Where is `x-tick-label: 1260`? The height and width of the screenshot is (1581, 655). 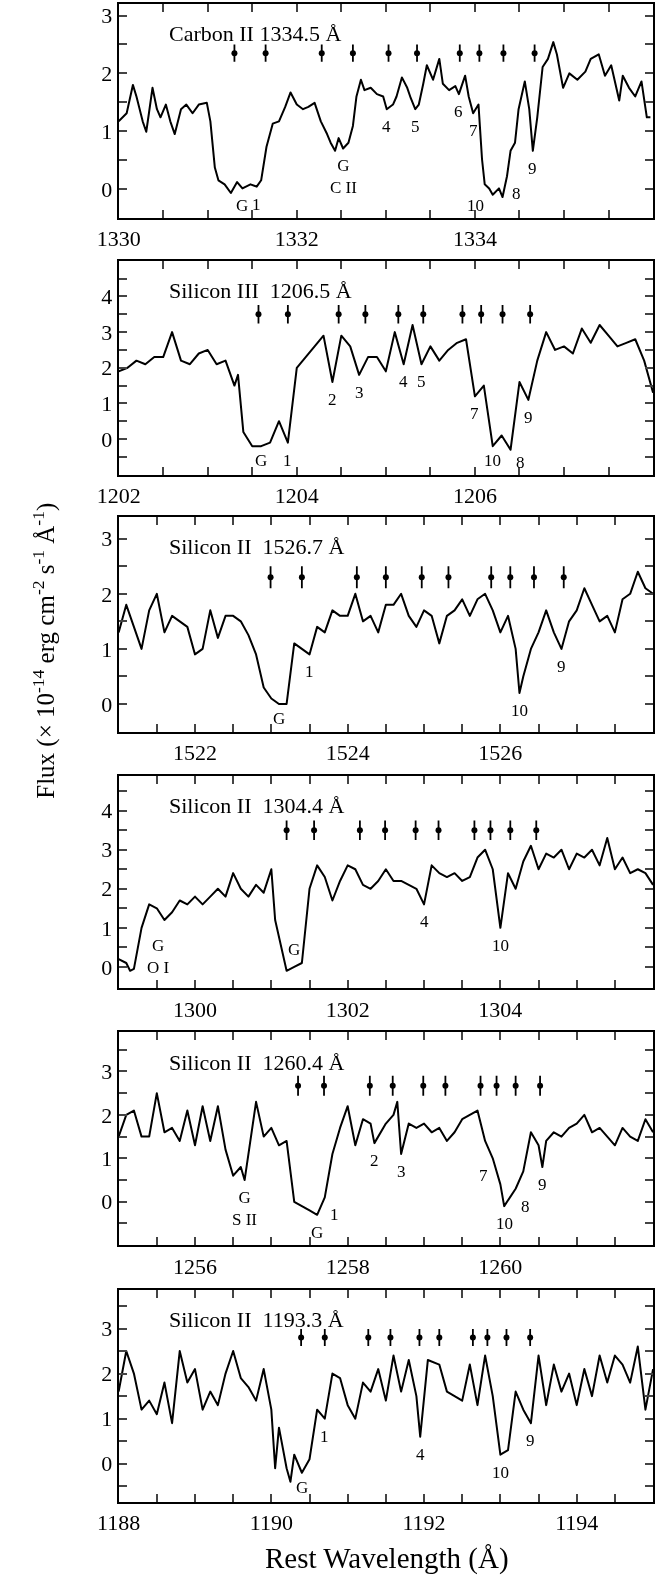 x-tick-label: 1260 is located at coordinates (500, 1266).